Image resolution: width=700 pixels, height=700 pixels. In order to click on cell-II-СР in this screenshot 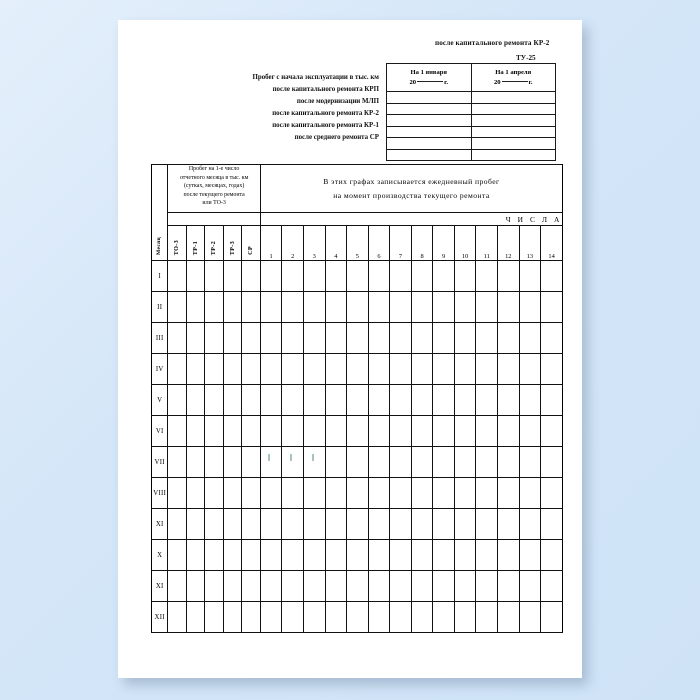, I will do `click(251, 307)`.